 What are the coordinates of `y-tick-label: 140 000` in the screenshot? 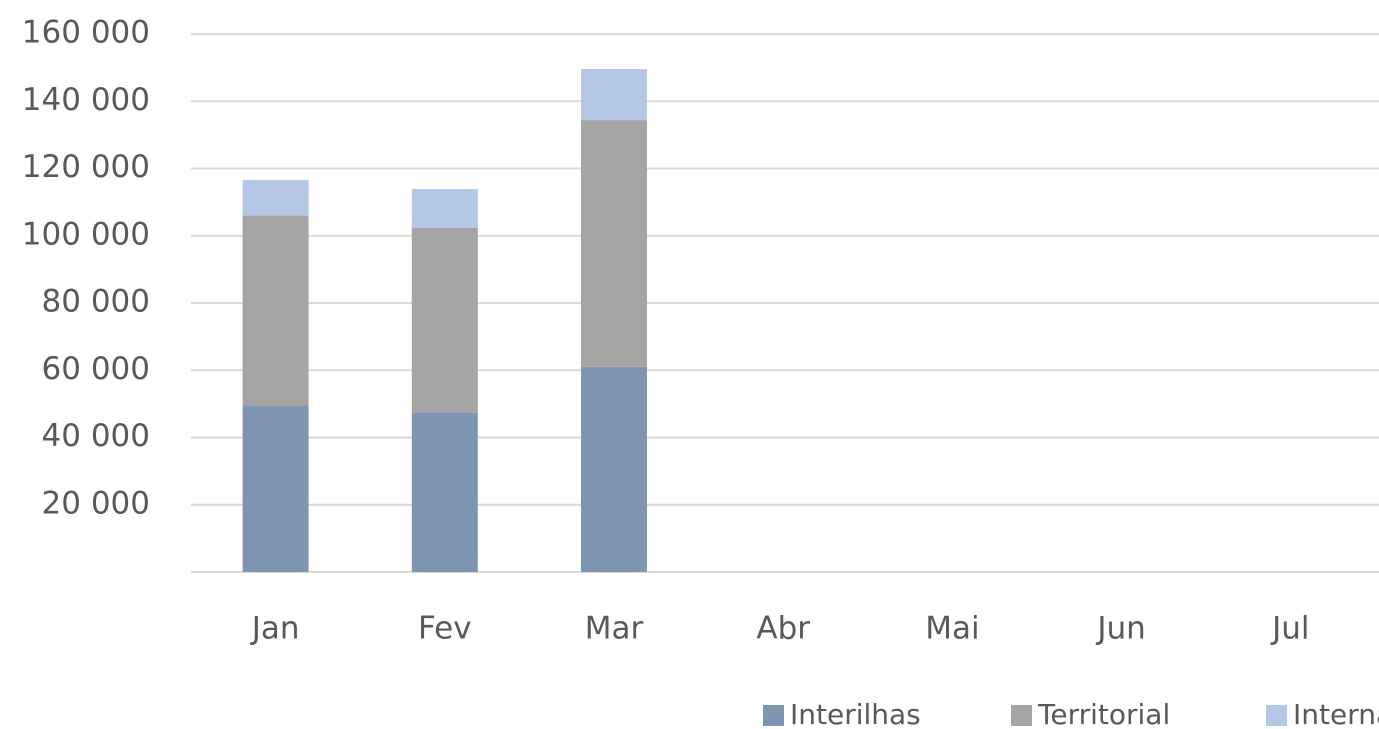 It's located at (86, 100).